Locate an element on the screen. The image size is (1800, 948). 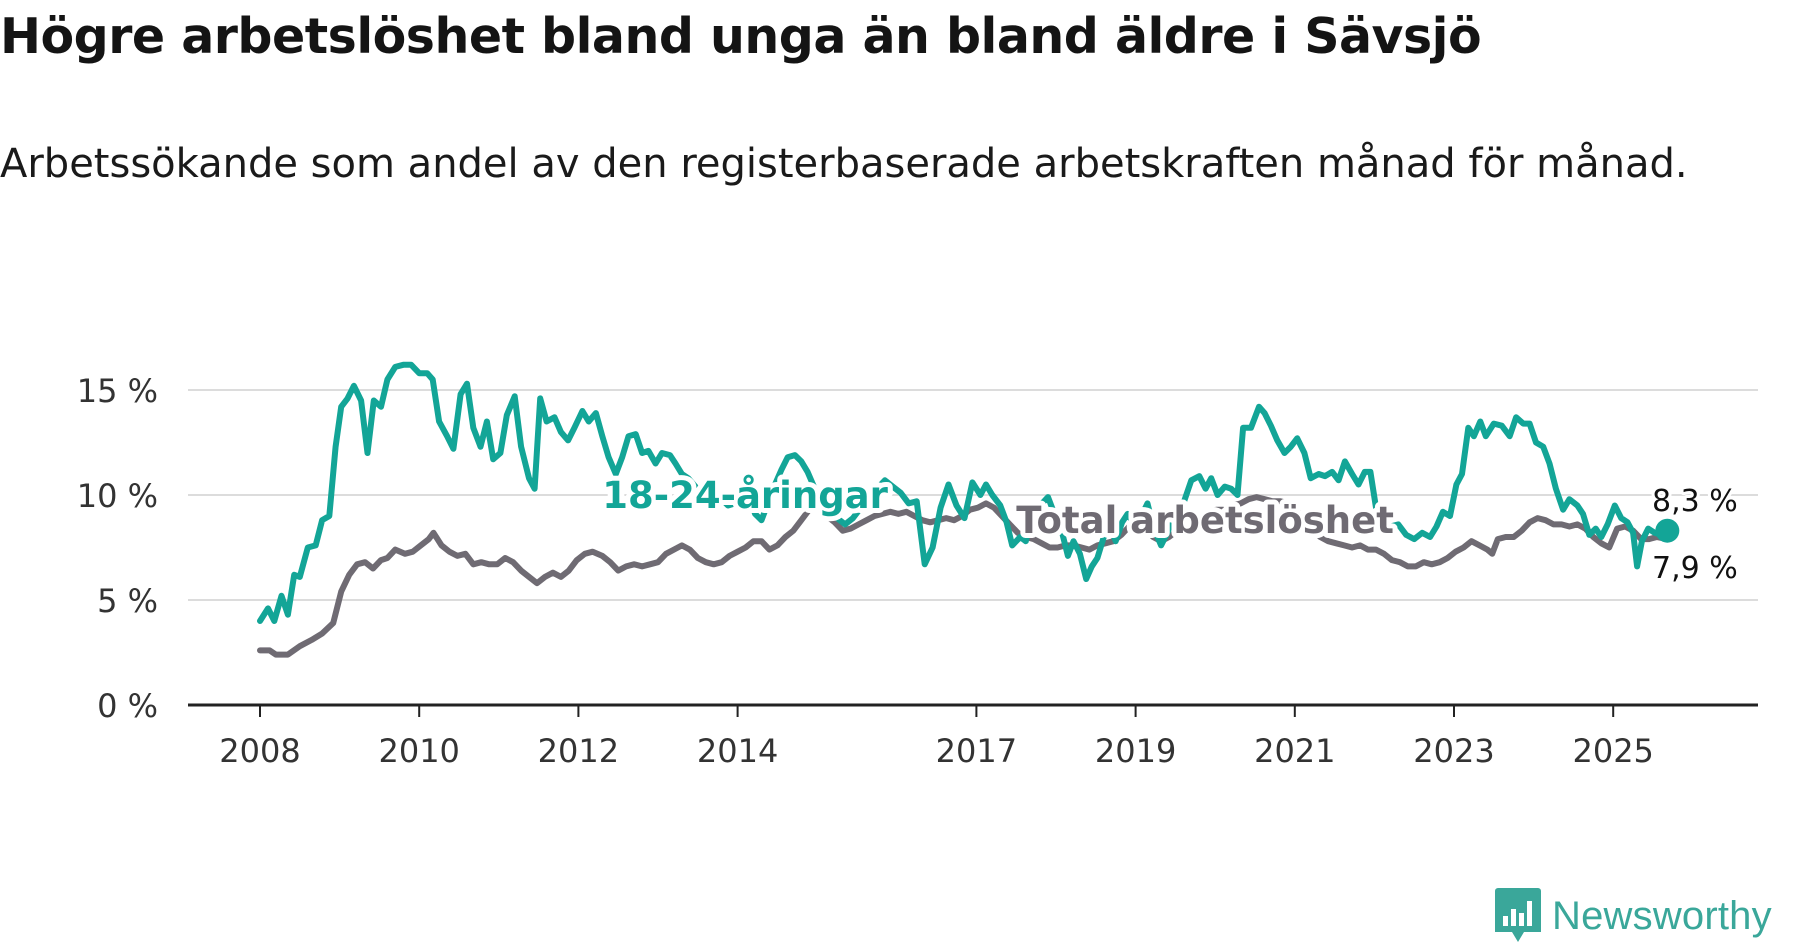
x-tick-label: 2008 is located at coordinates (259, 751).